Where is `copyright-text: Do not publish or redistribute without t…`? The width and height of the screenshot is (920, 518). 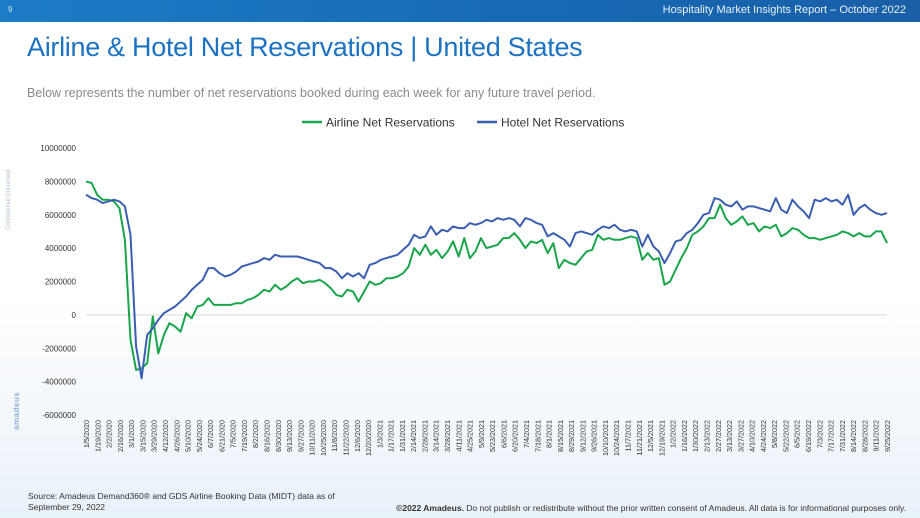 copyright-text: Do not publish or redistribute without t… is located at coordinates (684, 508).